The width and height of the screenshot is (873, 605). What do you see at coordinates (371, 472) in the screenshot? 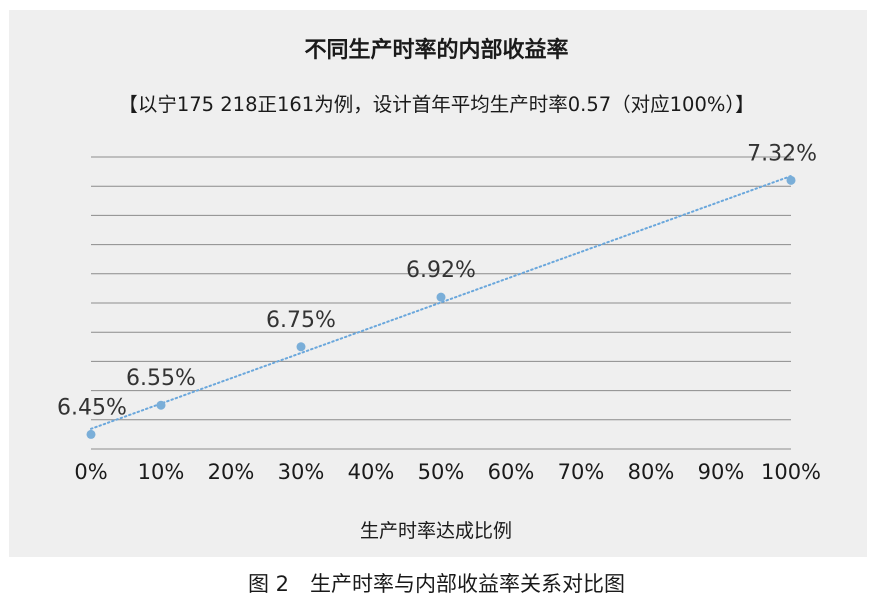
I see `x-tick-label: 40%` at bounding box center [371, 472].